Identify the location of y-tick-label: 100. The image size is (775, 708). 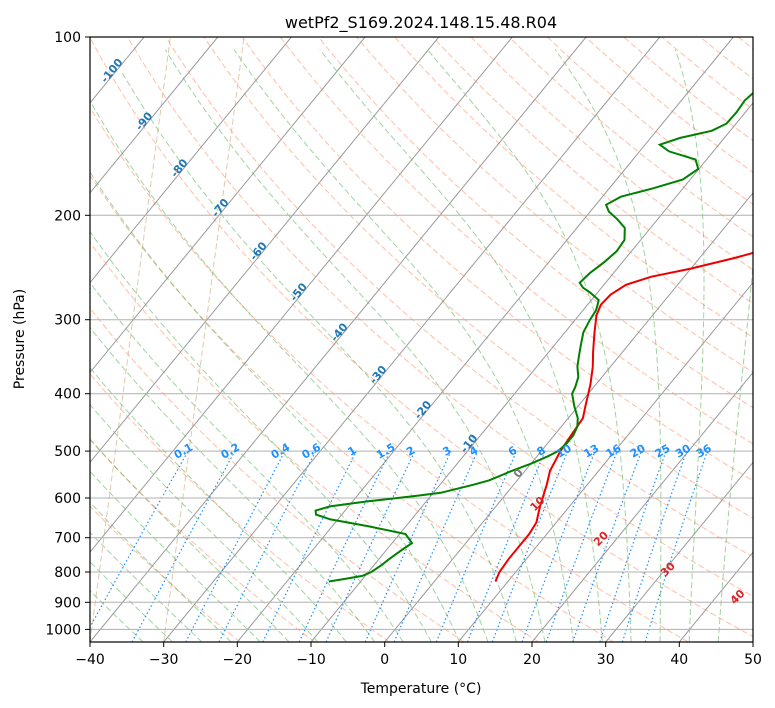
(67, 38).